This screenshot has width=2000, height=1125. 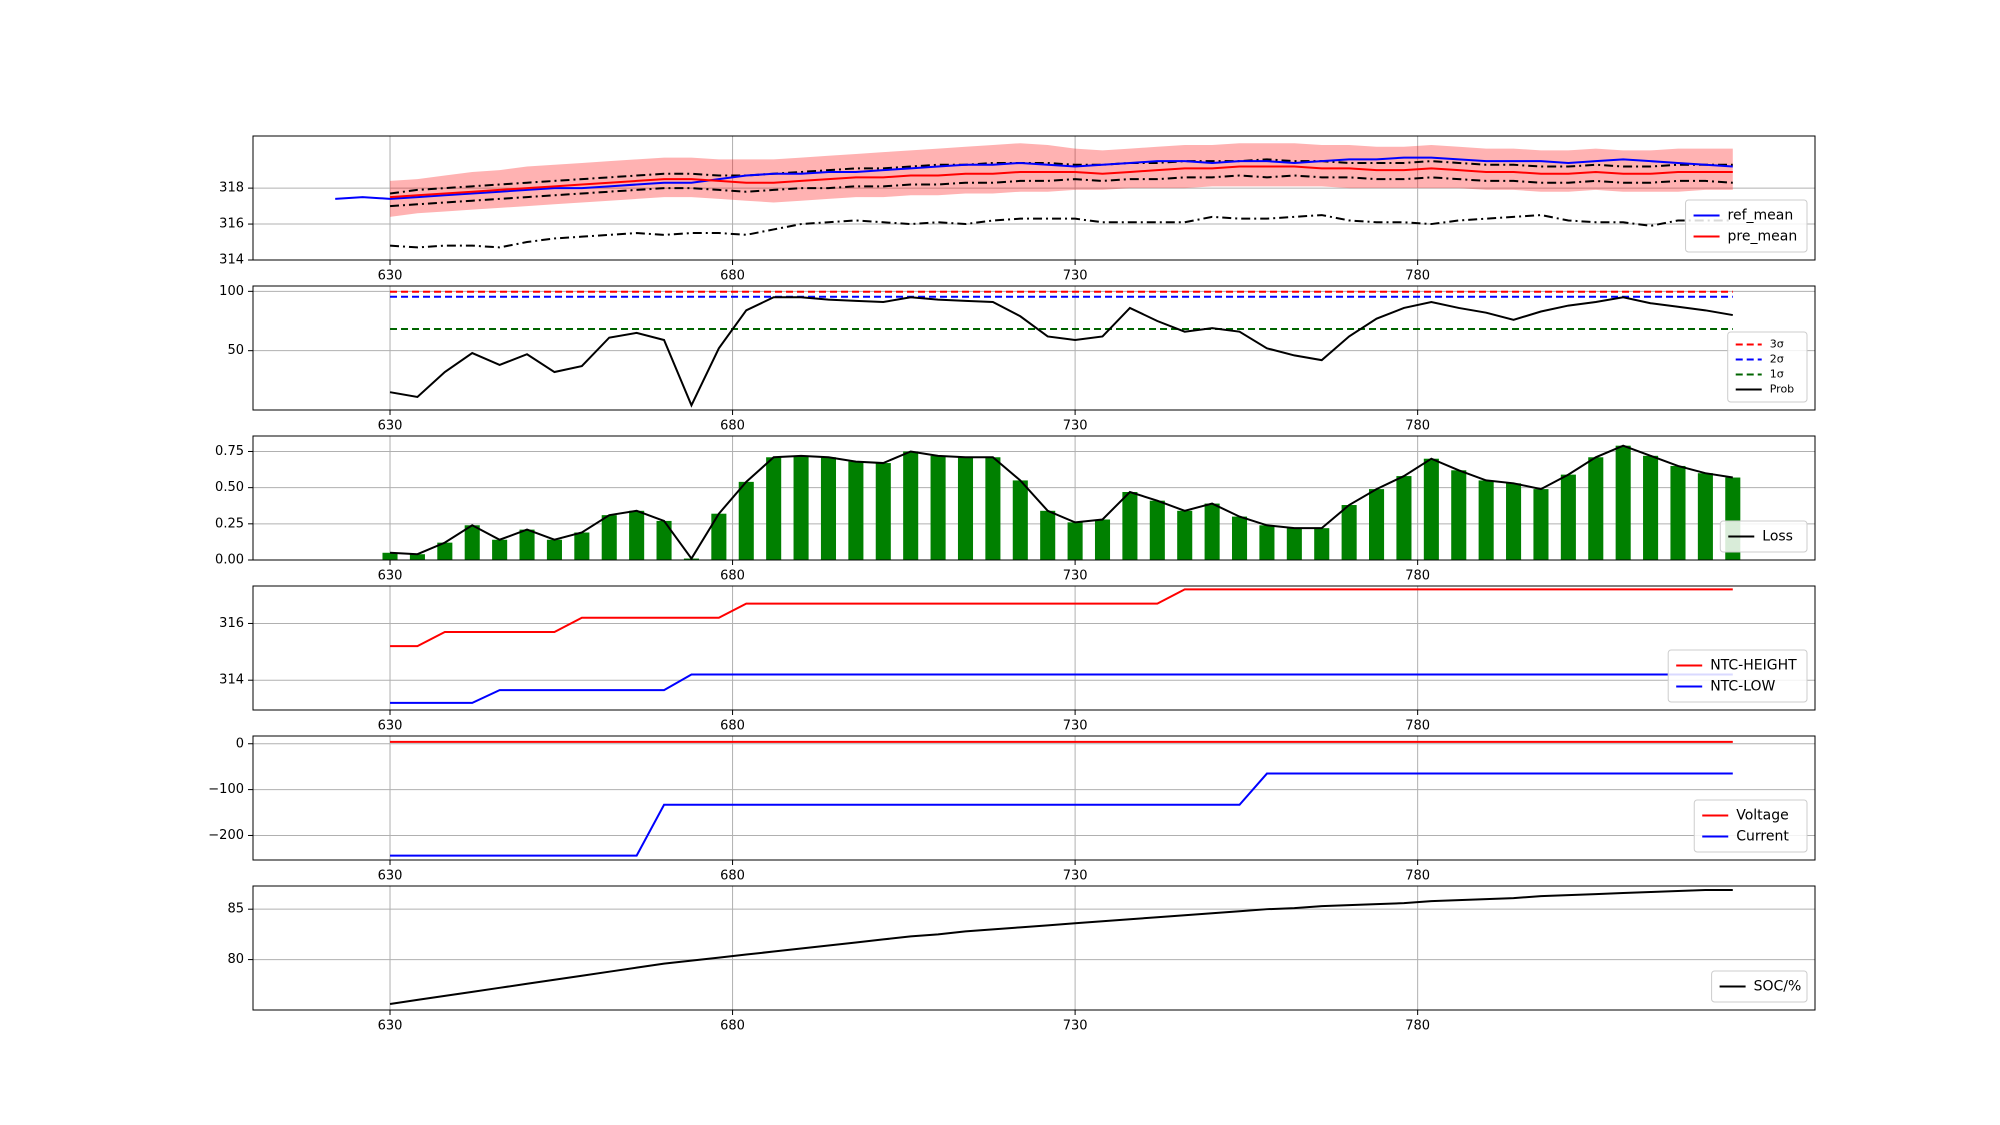 What do you see at coordinates (226, 789) in the screenshot?
I see `y-tick-label: −100` at bounding box center [226, 789].